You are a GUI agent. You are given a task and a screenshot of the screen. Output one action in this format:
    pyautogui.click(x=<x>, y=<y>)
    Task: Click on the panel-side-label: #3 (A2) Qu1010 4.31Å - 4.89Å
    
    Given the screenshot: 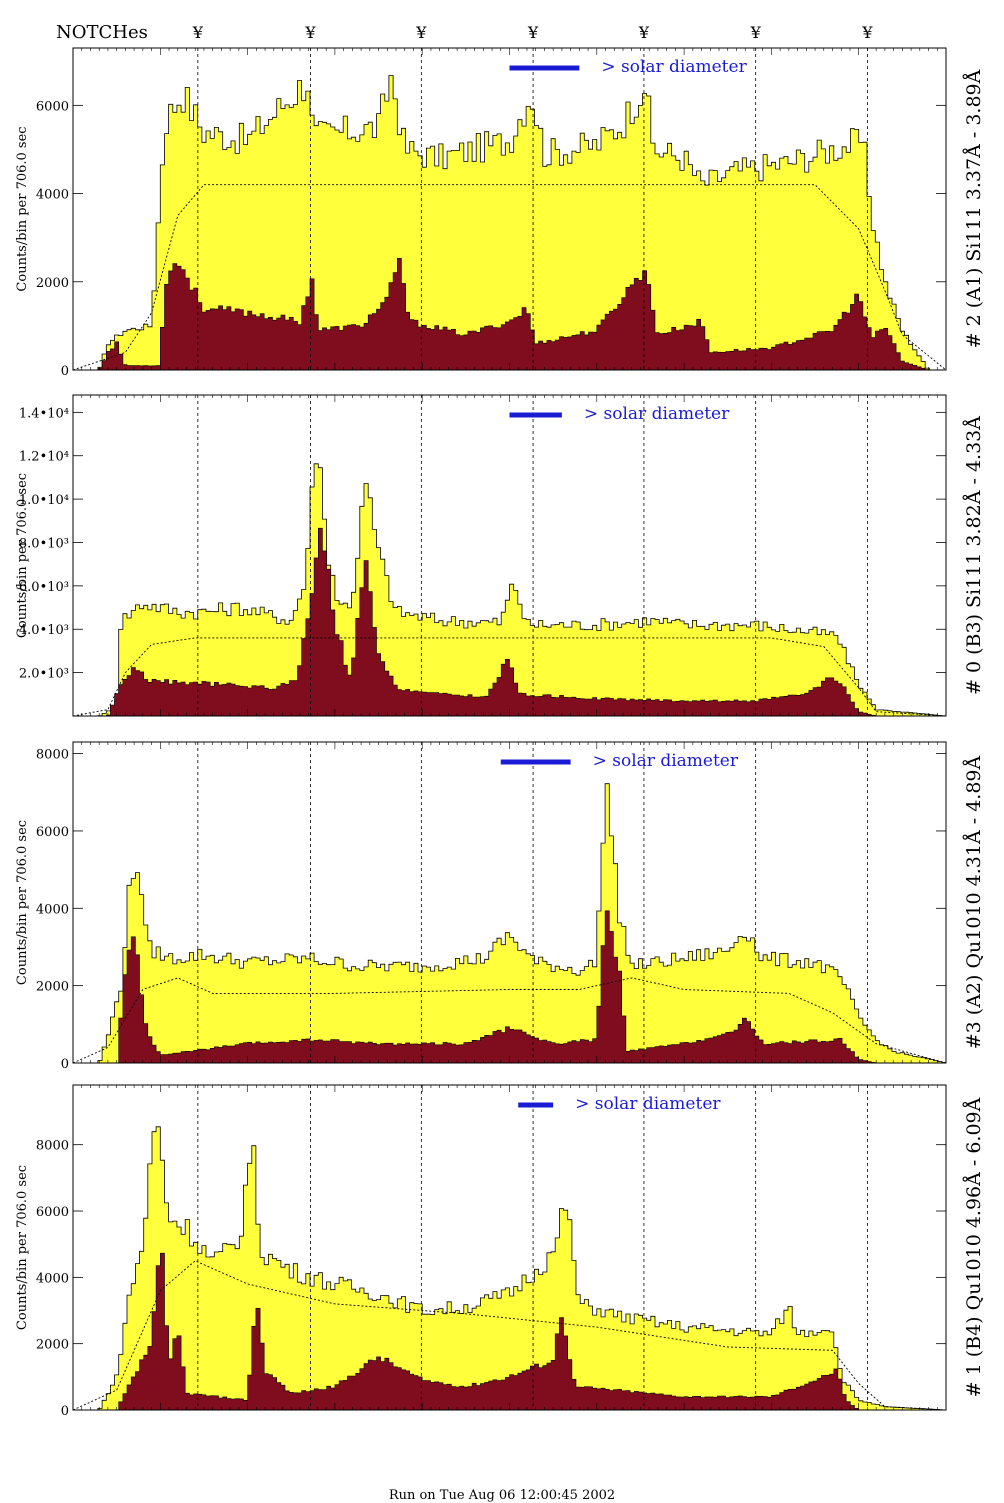 What is the action you would take?
    pyautogui.click(x=974, y=902)
    